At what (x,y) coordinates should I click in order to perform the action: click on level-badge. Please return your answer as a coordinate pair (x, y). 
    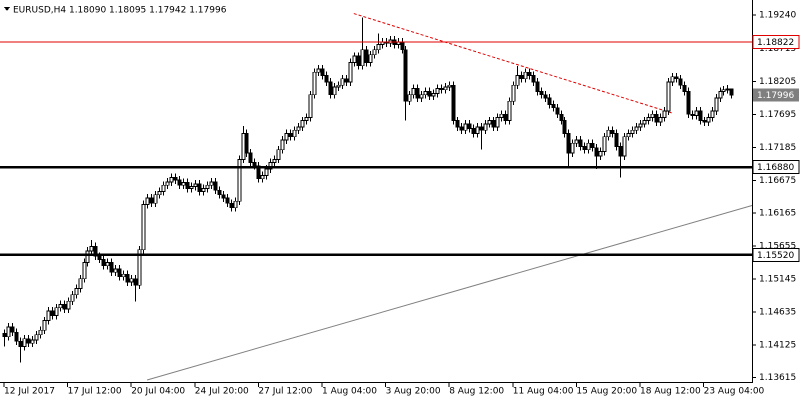
    Looking at the image, I should click on (776, 41).